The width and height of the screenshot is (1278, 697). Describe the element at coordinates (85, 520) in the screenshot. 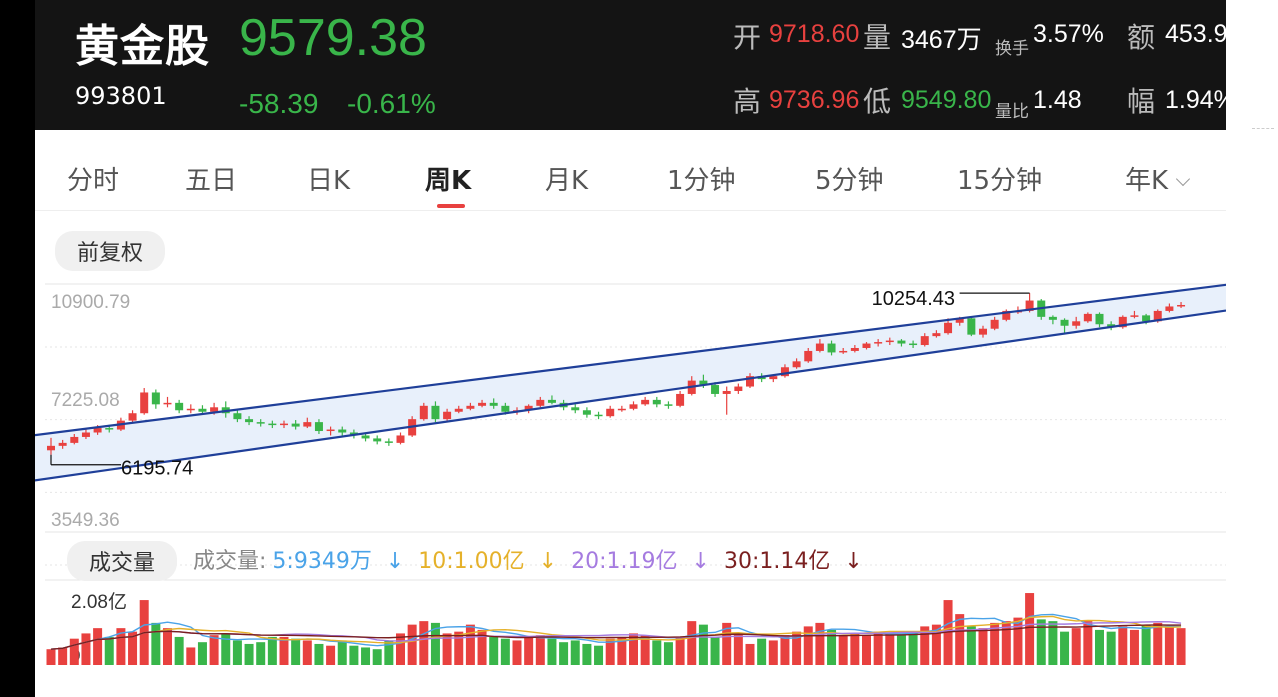

I see `y-axis-label: 3549.36` at that location.